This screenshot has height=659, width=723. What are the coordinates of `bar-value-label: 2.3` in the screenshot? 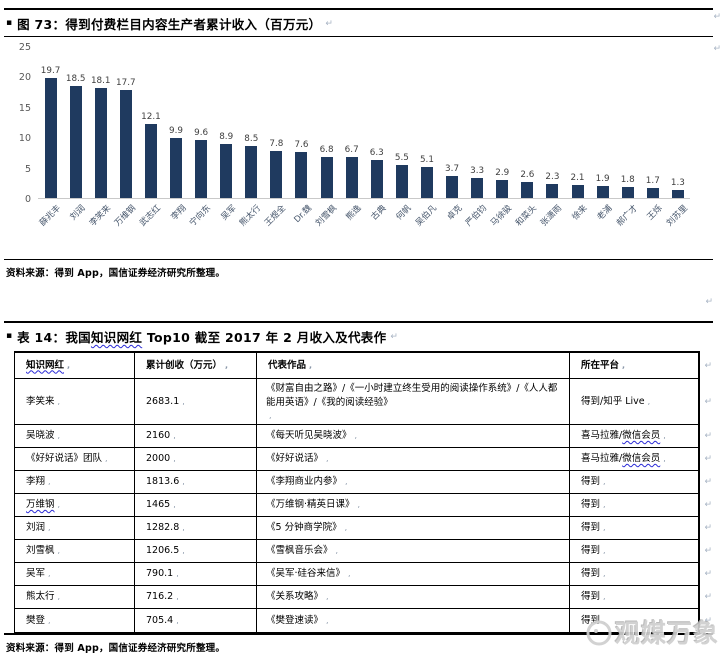 It's located at (552, 177).